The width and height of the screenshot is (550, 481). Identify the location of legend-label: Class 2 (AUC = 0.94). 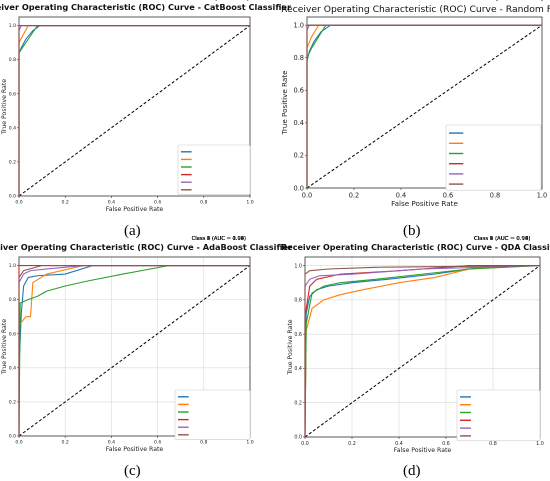
(502, 239).